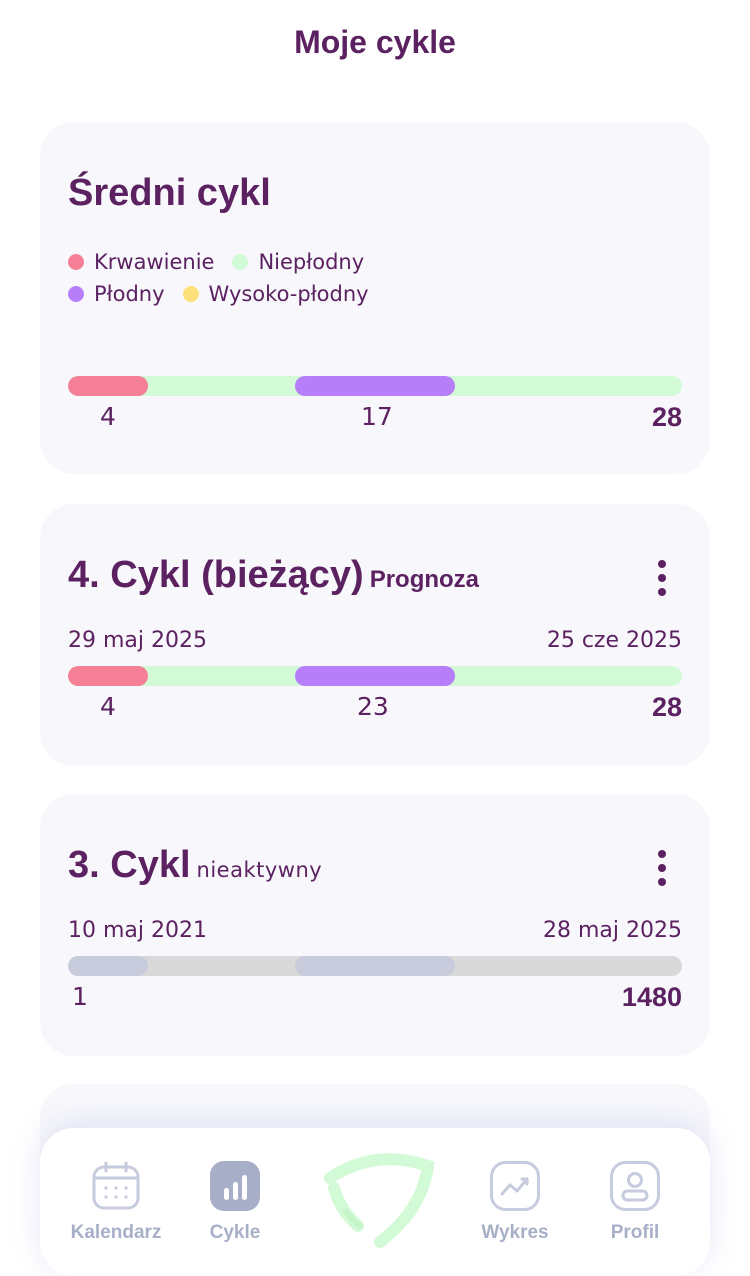 This screenshot has width=750, height=1276. What do you see at coordinates (169, 193) in the screenshot?
I see `average-cycle-title: Średni cykl` at bounding box center [169, 193].